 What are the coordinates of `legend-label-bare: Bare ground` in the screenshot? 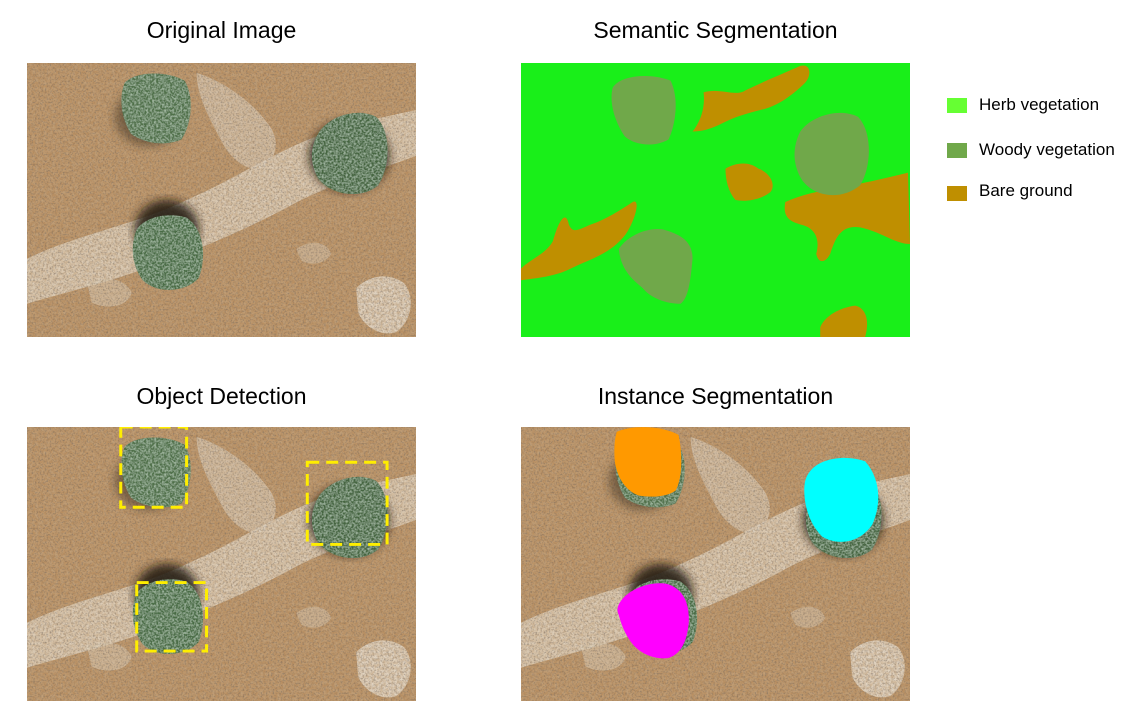 It's located at (1026, 190).